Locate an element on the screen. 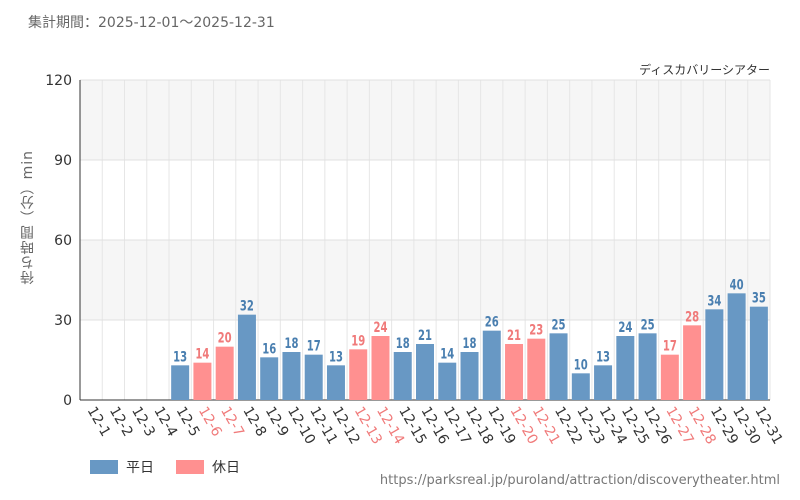 This screenshot has height=500, width=800. data-label-12-5: 13 is located at coordinates (180, 357).